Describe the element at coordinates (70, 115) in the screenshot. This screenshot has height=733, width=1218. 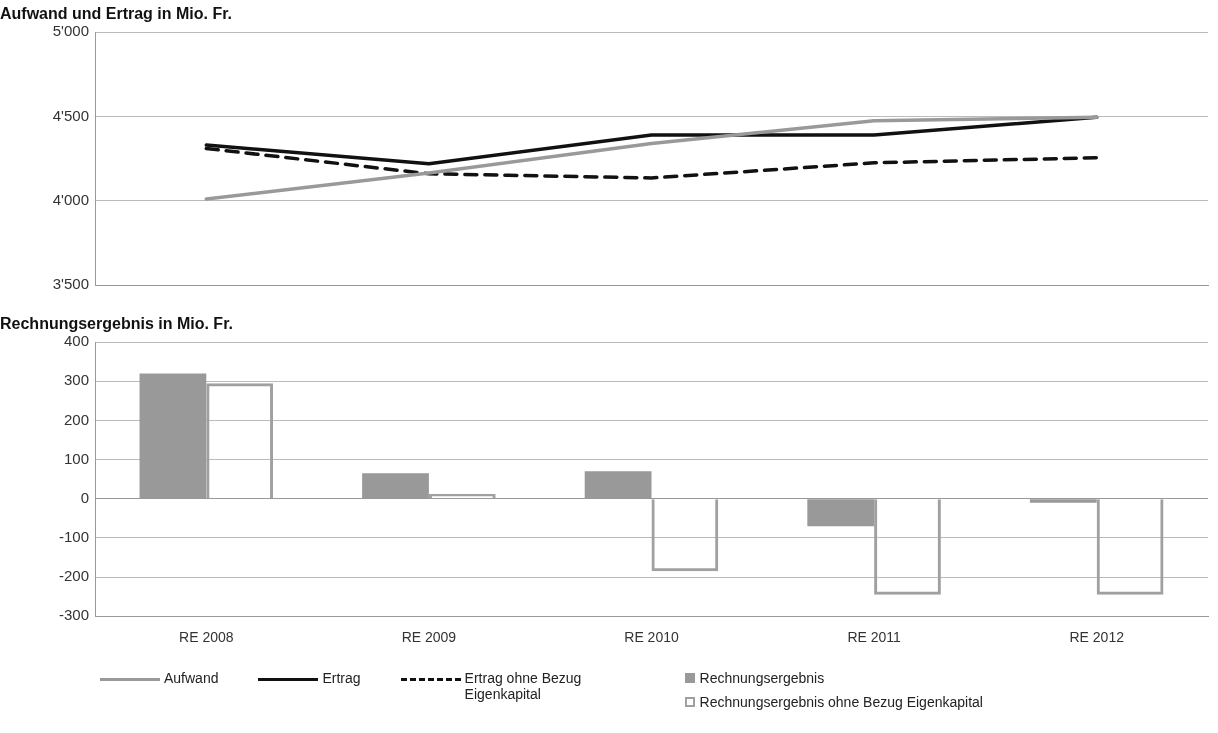
I see `y-tick-label: 4'500` at that location.